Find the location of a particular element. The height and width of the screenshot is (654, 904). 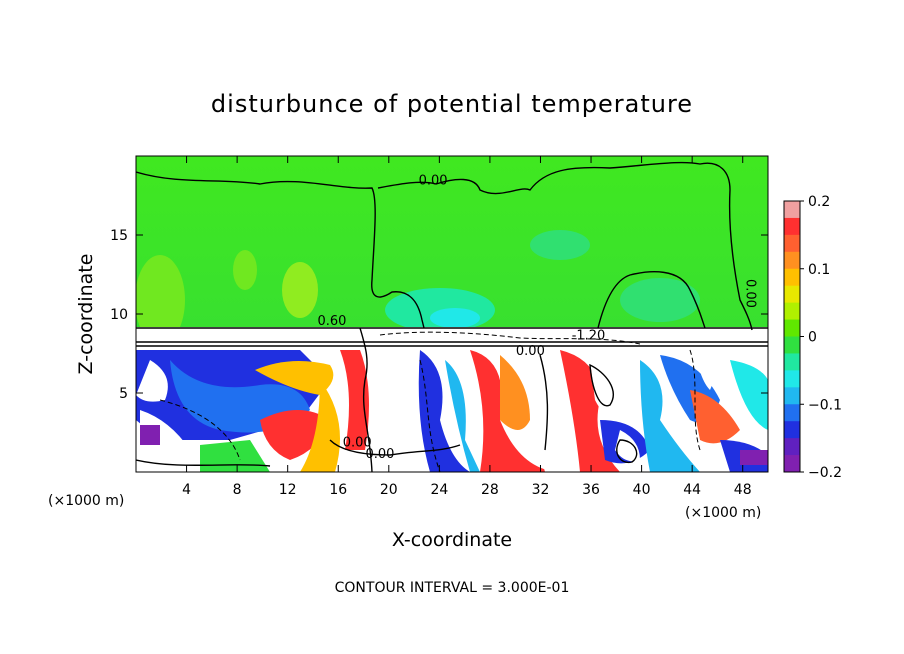

y-tick-label: 10 is located at coordinates (119, 315).